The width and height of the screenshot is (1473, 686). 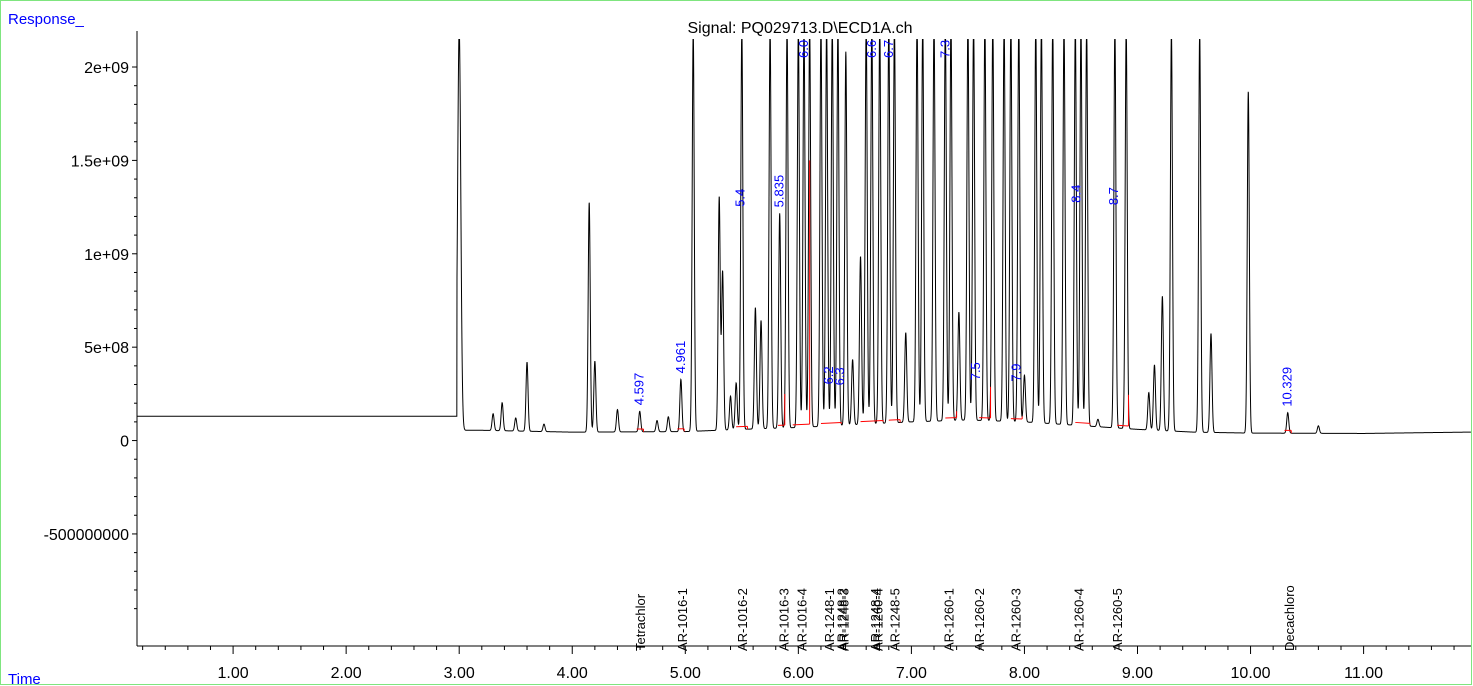 What do you see at coordinates (100, 161) in the screenshot?
I see `y-tick-label: 1.5e+09` at bounding box center [100, 161].